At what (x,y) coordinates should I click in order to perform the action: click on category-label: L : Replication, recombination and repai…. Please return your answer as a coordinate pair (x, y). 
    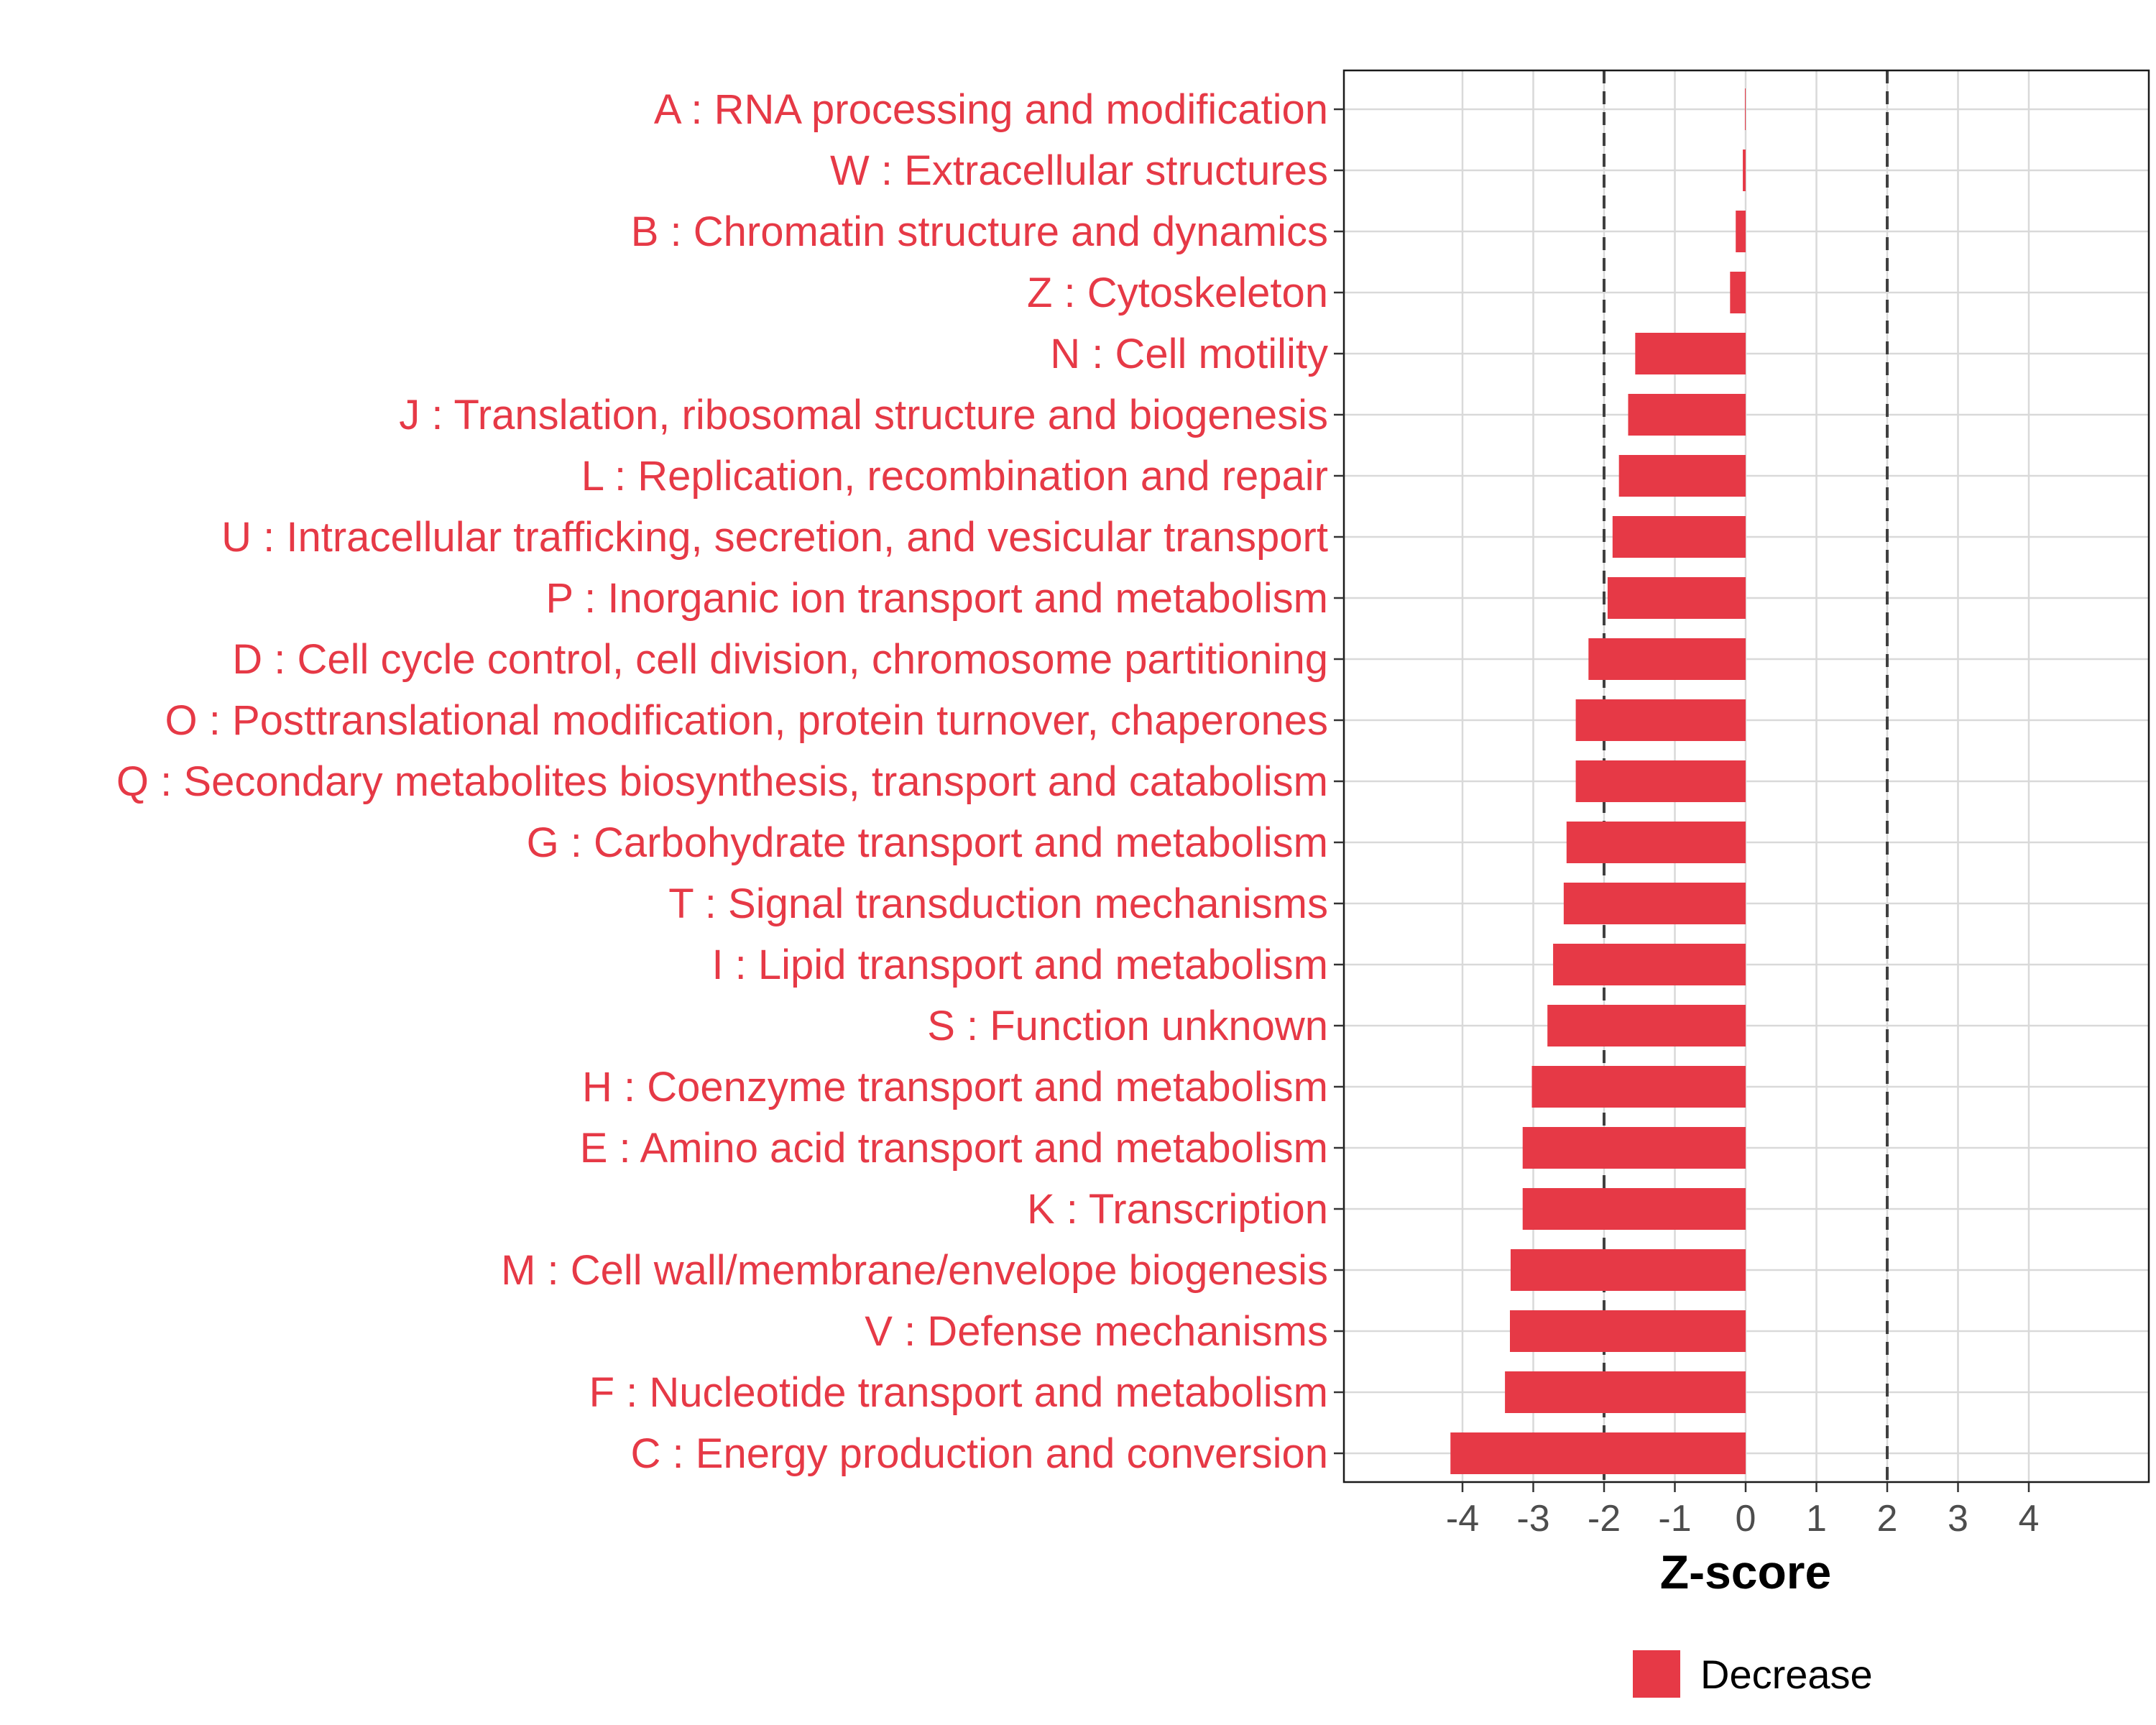
    Looking at the image, I should click on (954, 476).